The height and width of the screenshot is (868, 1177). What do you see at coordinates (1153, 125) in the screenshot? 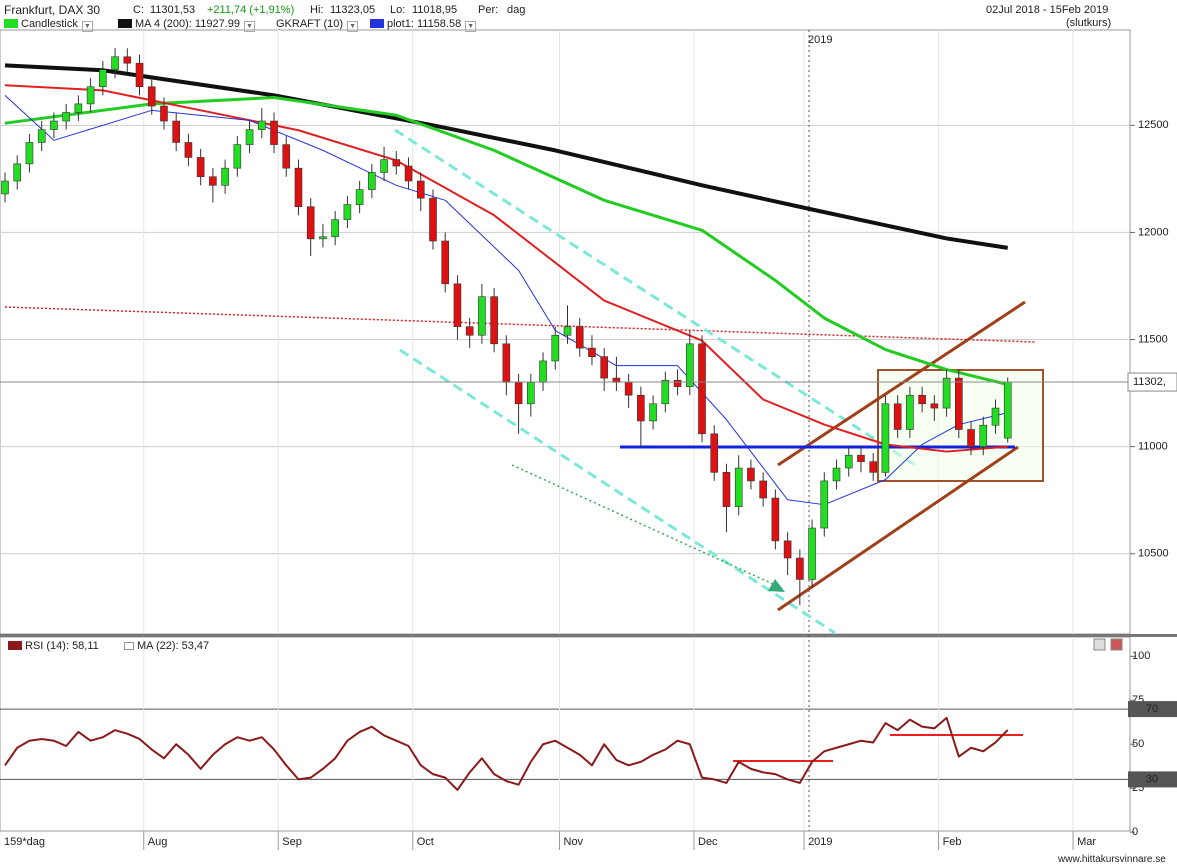
I see `y-tick-label: 12500` at bounding box center [1153, 125].